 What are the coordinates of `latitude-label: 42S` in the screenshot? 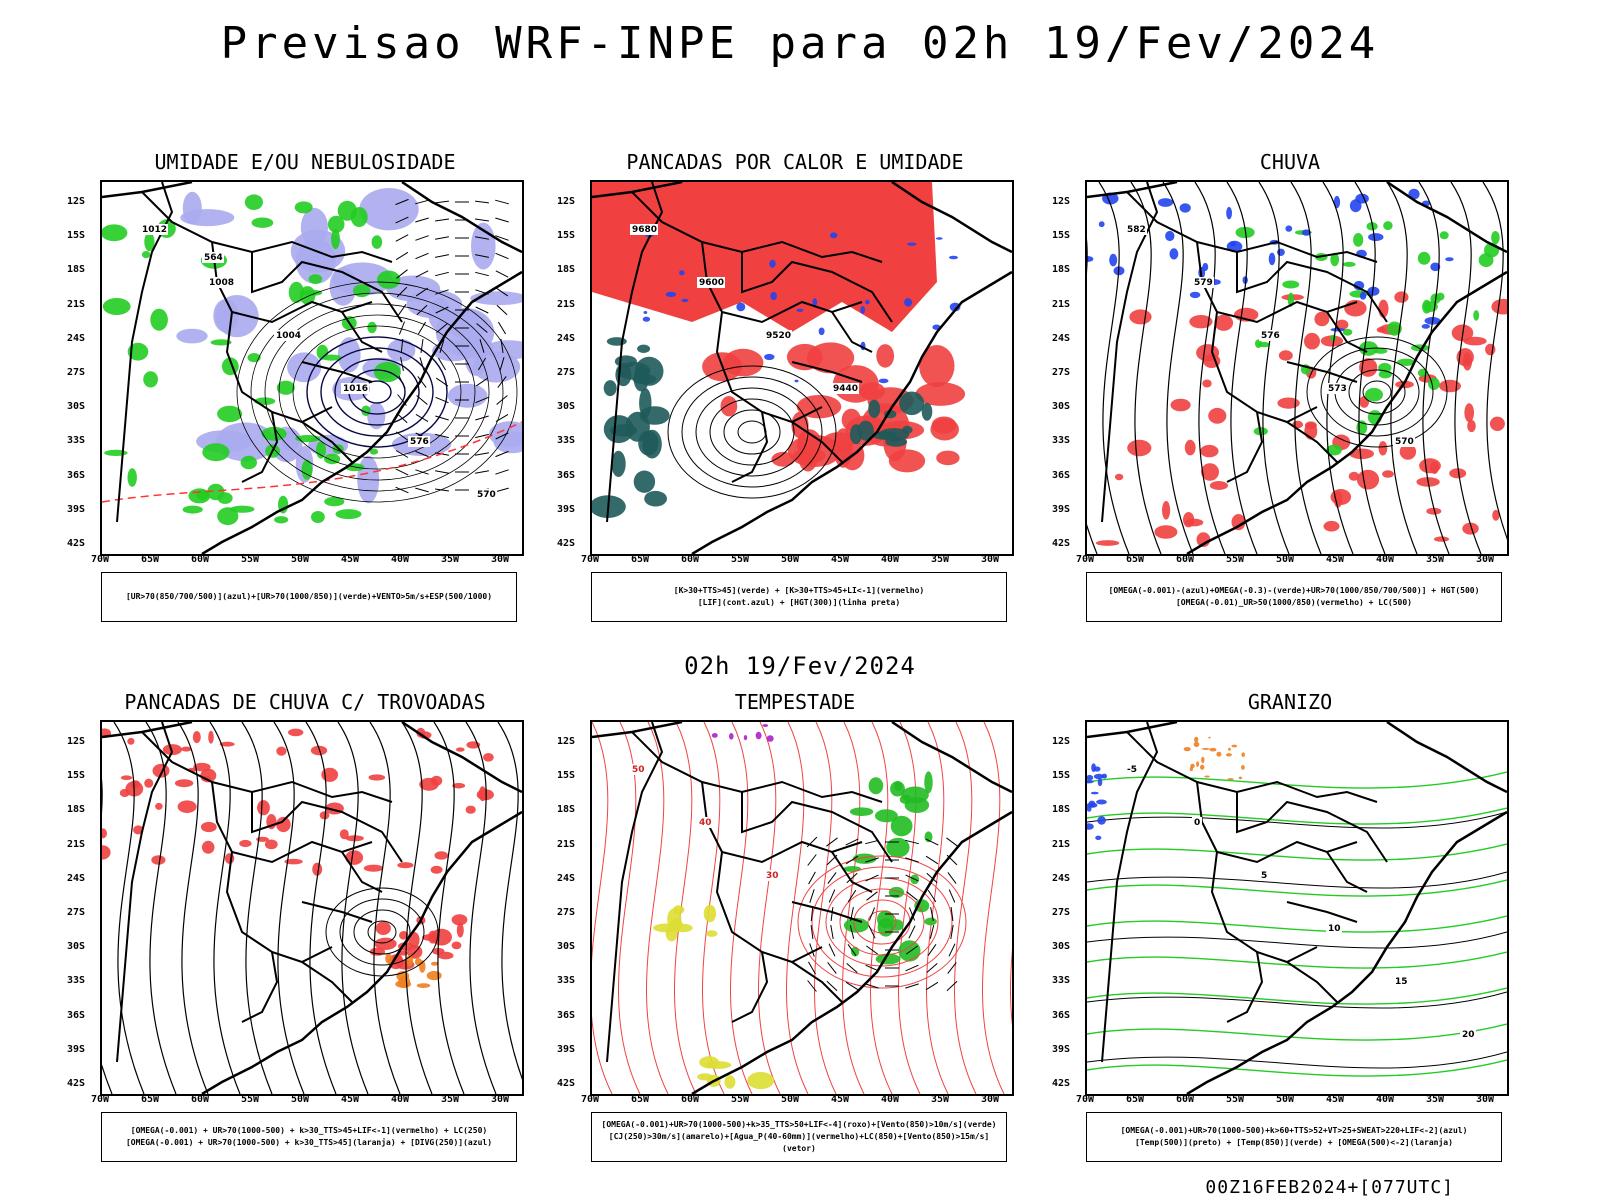 It's located at (1061, 1083).